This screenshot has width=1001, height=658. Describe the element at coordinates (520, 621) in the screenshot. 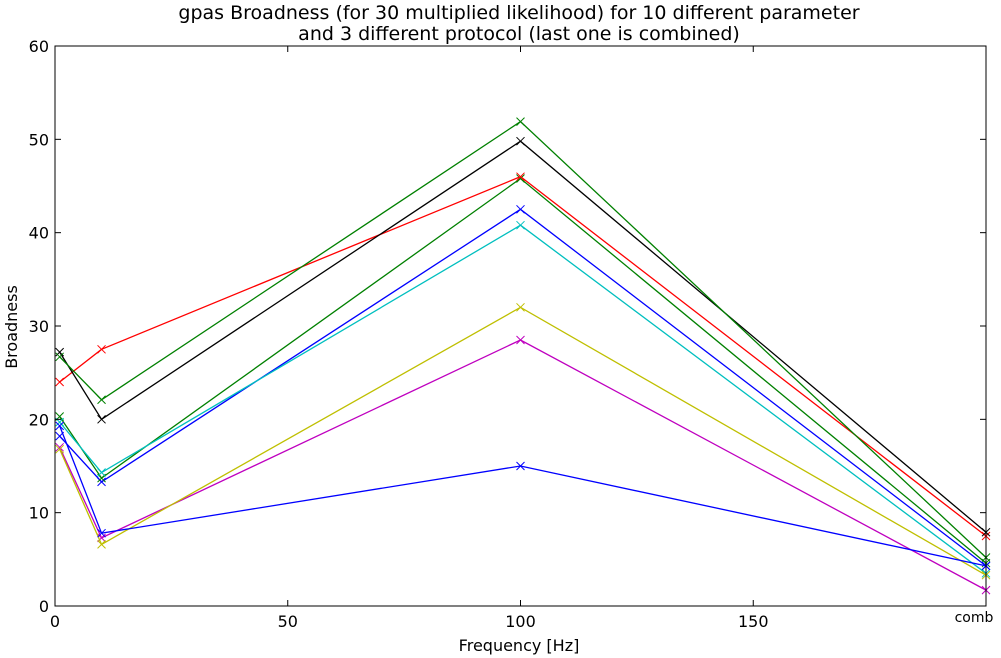

I see `x-tick-label: 100` at that location.